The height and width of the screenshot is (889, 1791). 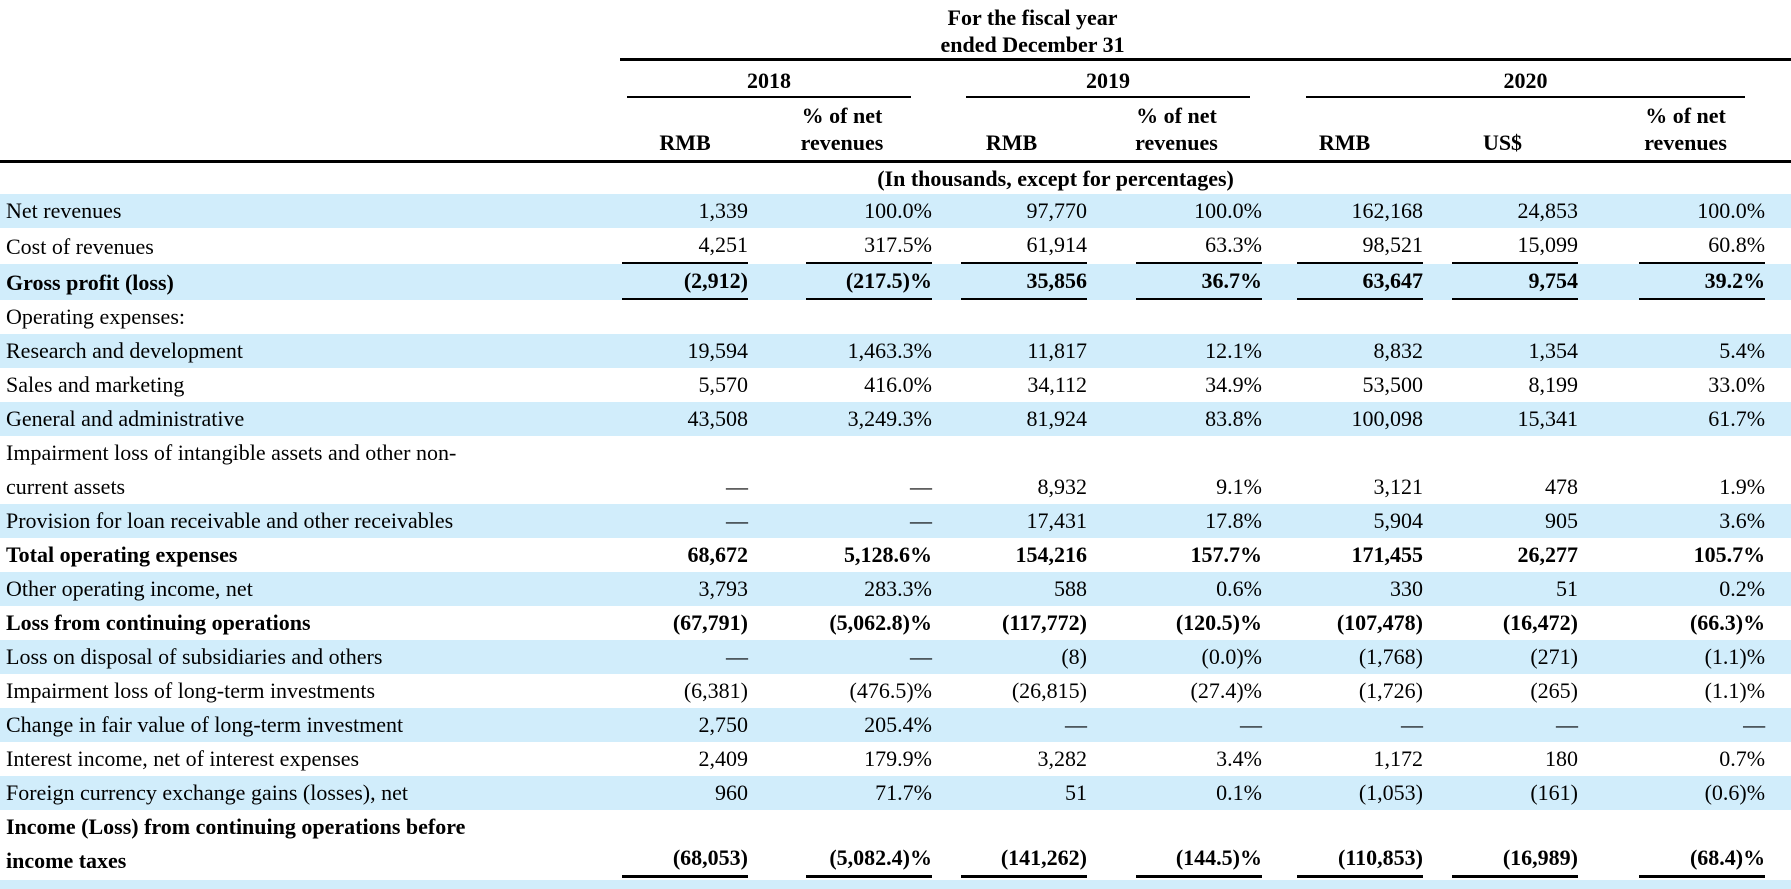 What do you see at coordinates (1561, 520) in the screenshot?
I see `cell-value: 905` at bounding box center [1561, 520].